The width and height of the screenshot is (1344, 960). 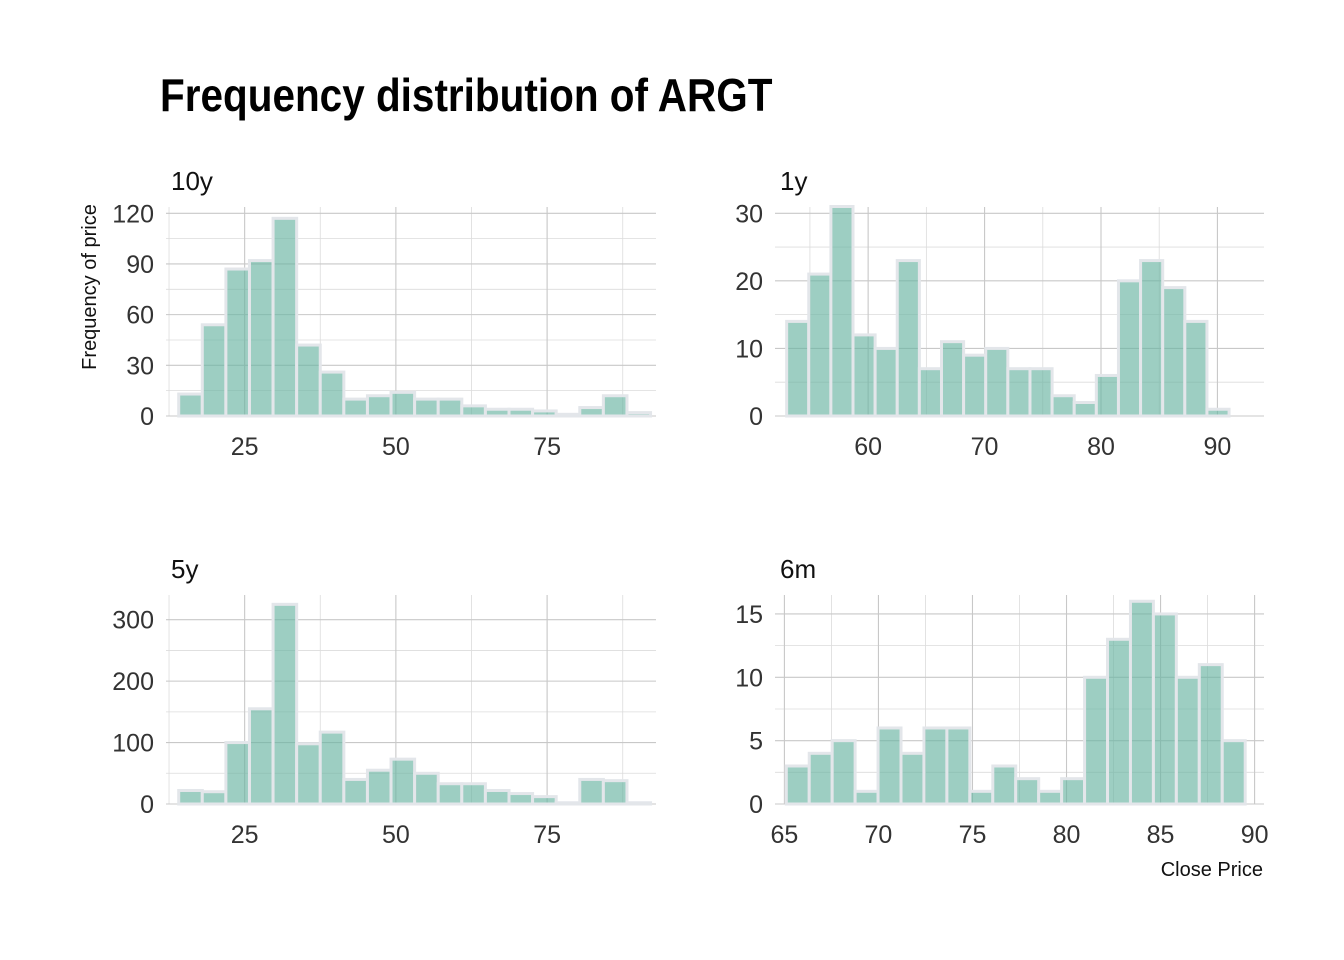 I want to click on y-tick-label: 100, so click(x=133, y=744).